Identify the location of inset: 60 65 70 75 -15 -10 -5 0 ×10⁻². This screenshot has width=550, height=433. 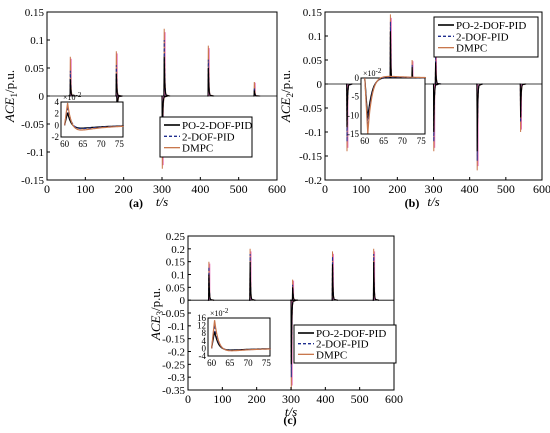
(386, 106).